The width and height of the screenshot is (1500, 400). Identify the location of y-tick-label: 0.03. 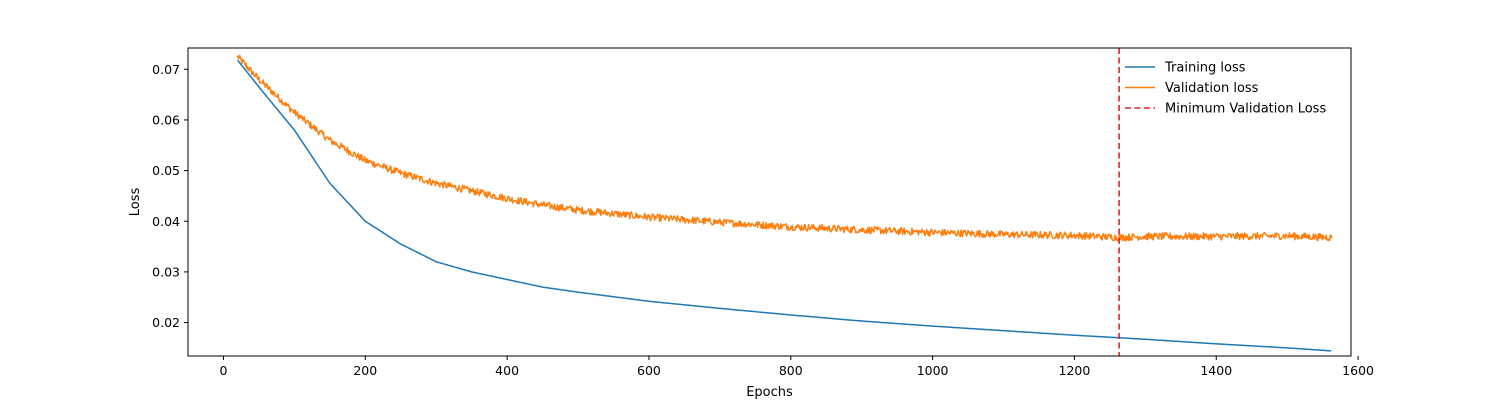
(166, 271).